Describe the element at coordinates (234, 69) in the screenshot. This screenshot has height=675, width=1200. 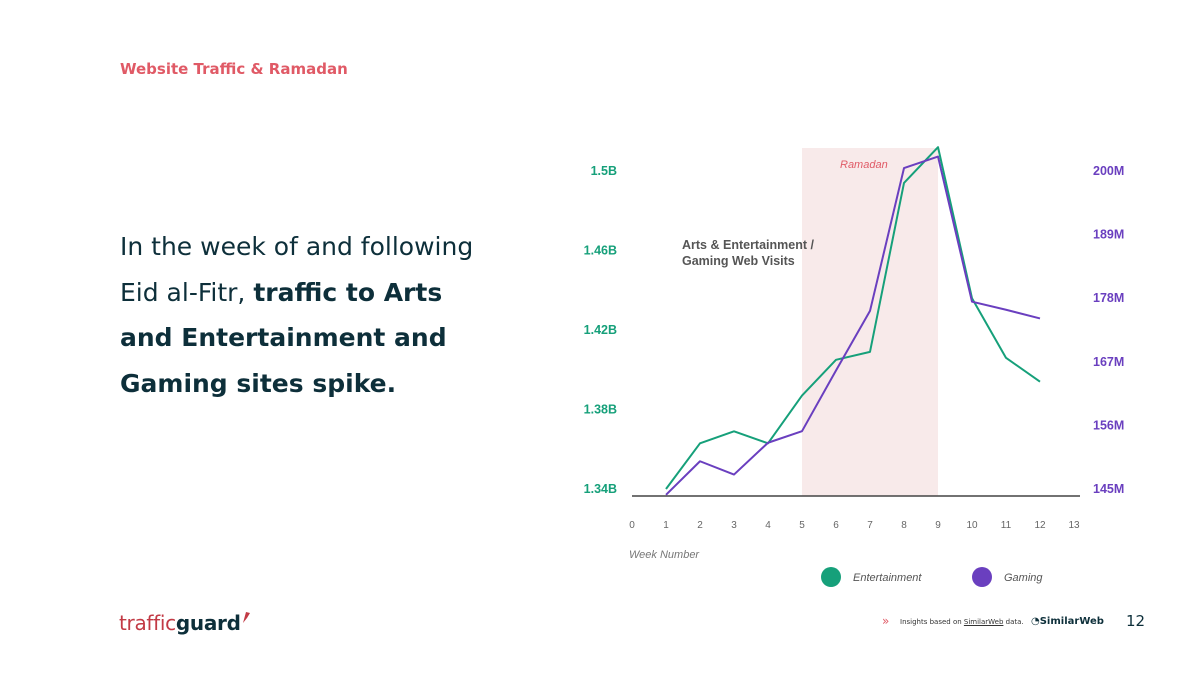
I see `section-title: Website Traffic & Ramadan` at that location.